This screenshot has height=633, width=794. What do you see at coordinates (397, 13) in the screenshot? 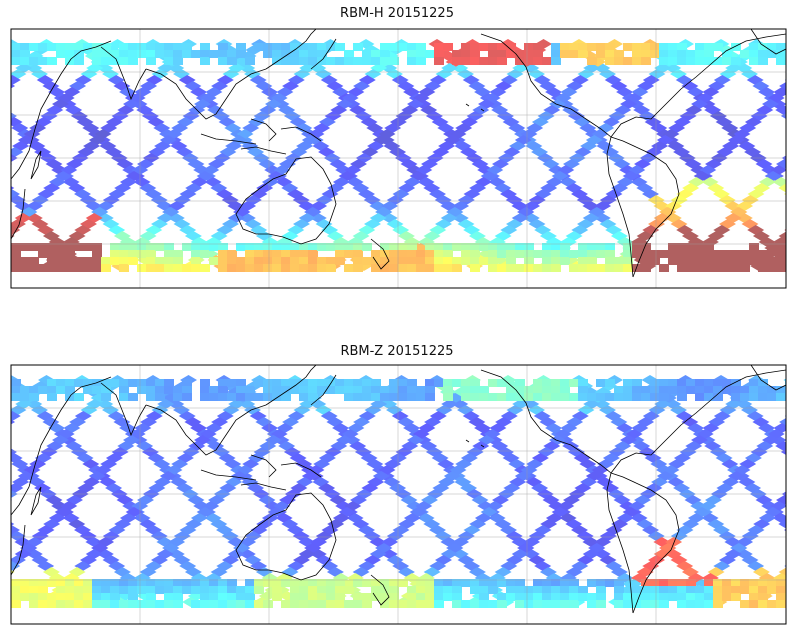
I see `top-panel-title: RBM-H 20151225` at bounding box center [397, 13].